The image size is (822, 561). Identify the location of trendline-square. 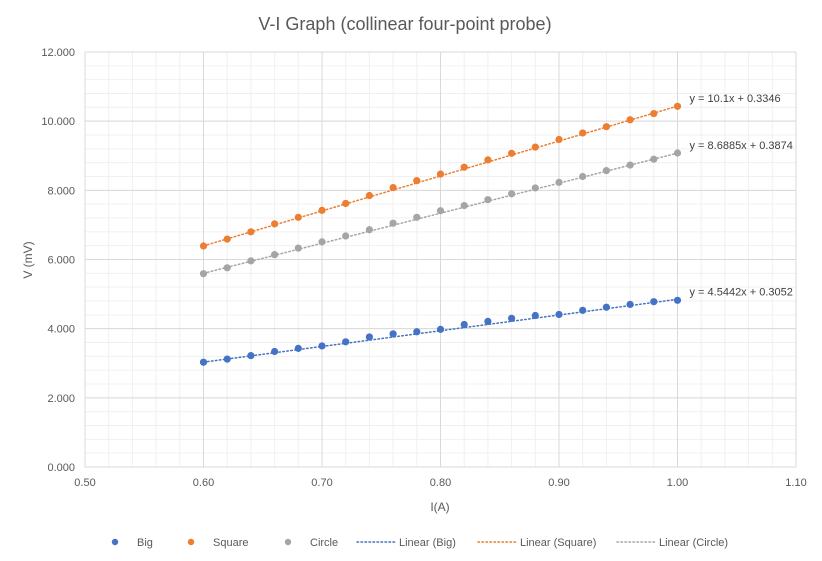
(440, 176).